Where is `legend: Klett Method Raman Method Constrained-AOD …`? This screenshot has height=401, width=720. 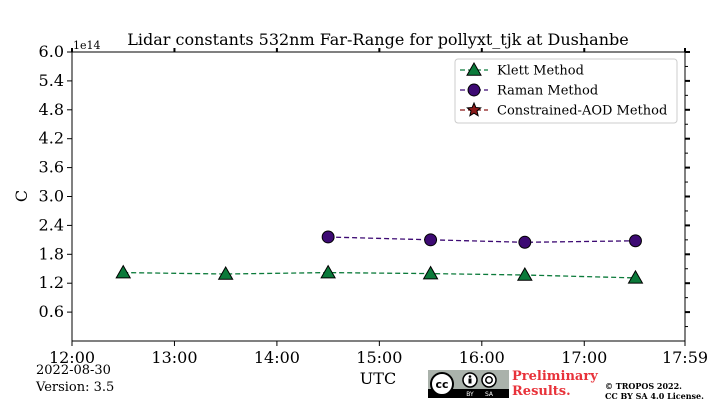
legend: Klett Method Raman Method Constrained-AOD … is located at coordinates (566, 91).